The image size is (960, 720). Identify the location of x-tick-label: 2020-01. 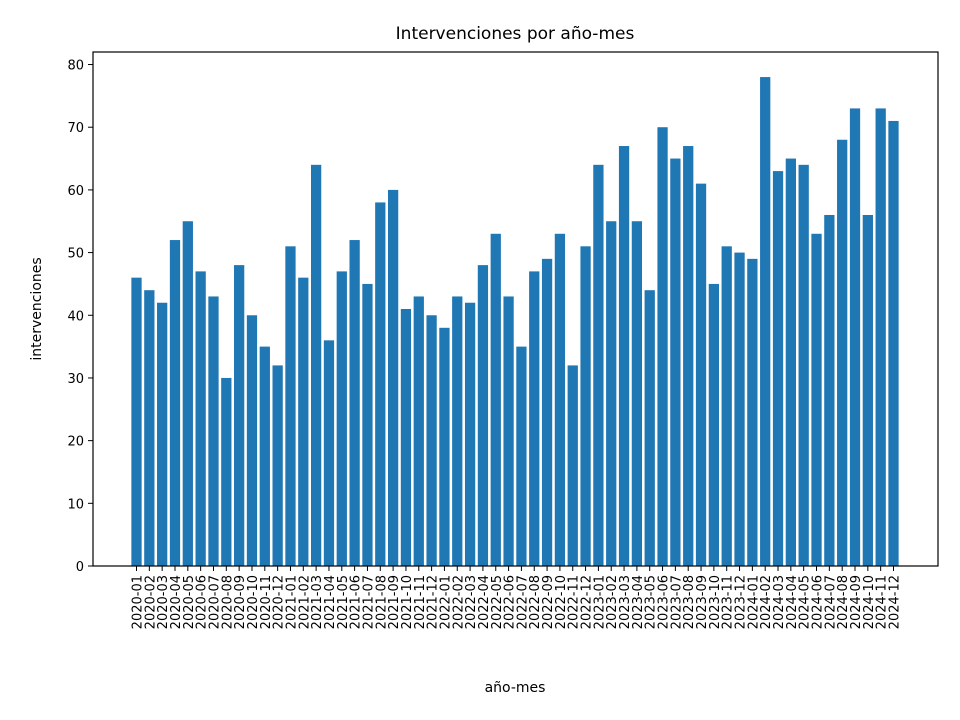
(138, 602).